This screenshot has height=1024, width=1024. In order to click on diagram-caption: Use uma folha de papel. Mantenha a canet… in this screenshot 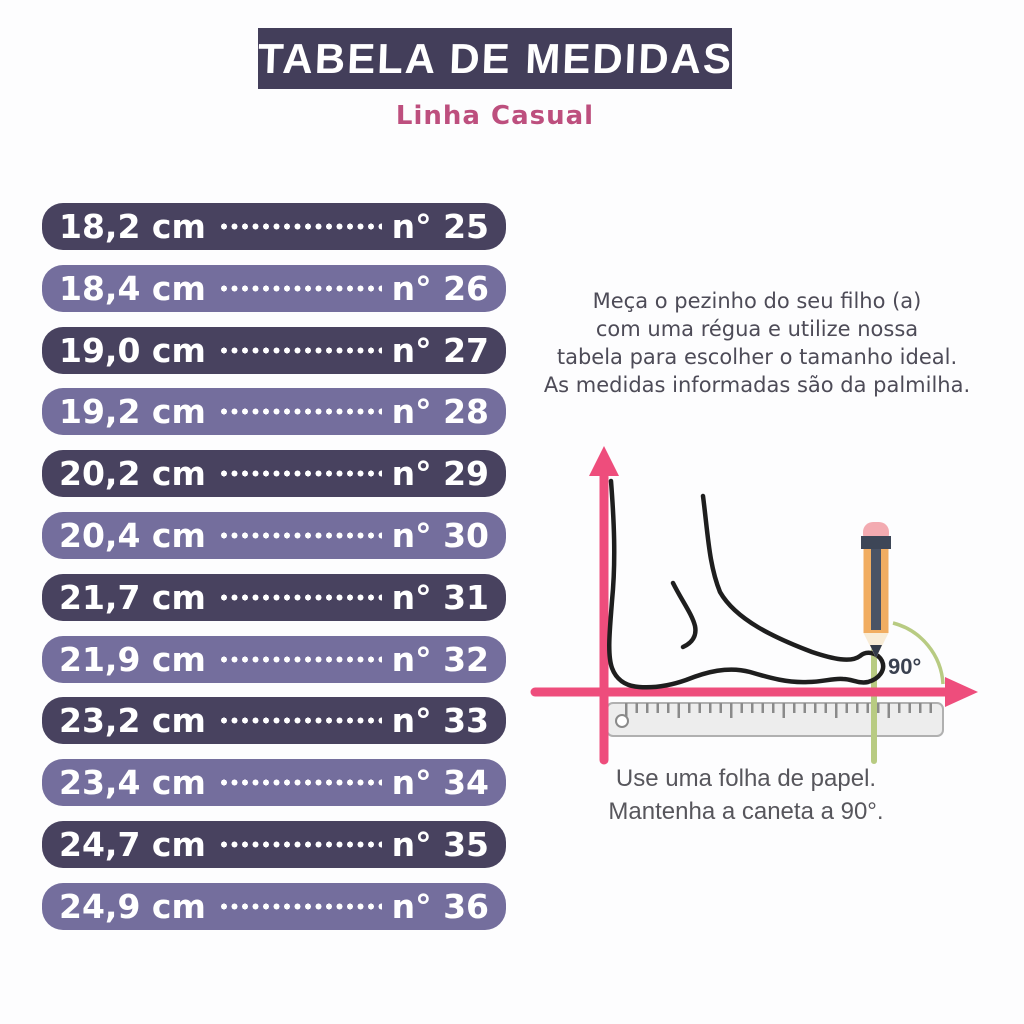, I will do `click(746, 795)`.